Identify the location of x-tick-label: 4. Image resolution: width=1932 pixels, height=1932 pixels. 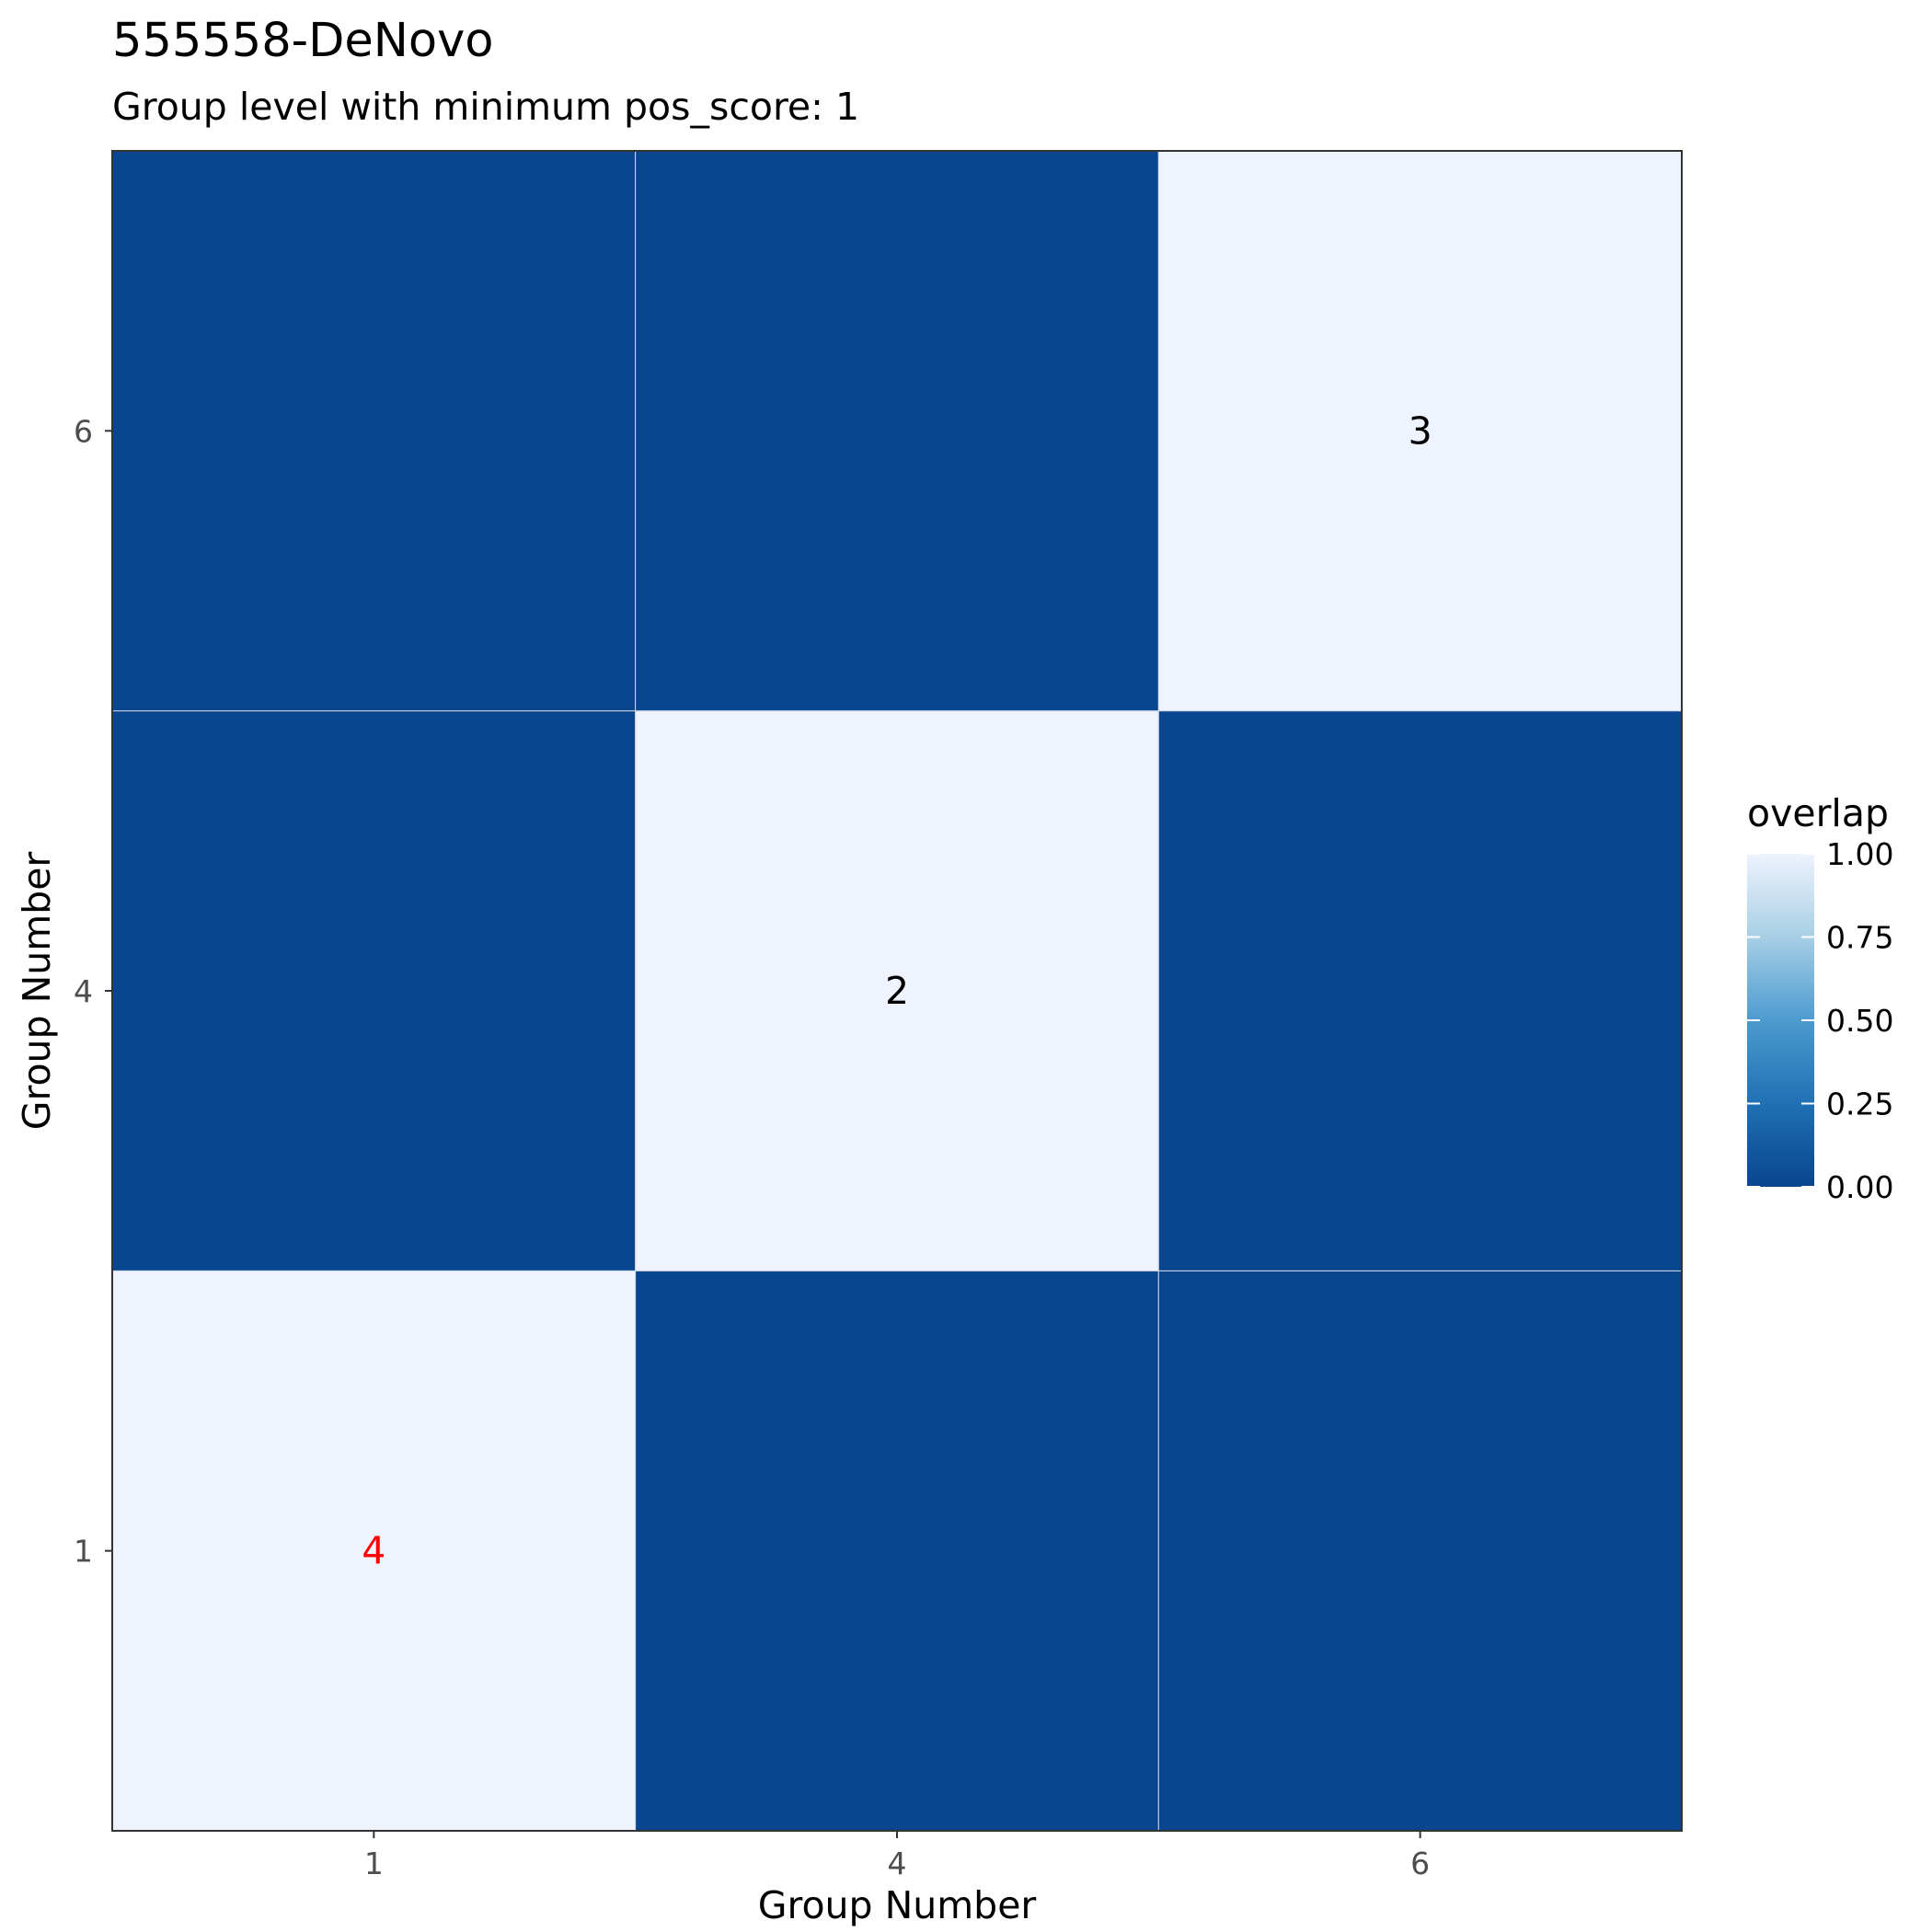
(897, 1863).